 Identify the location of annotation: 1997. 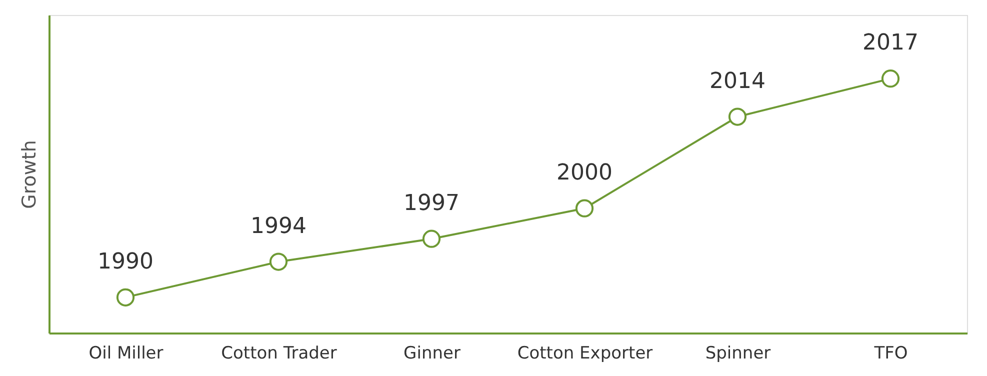
(432, 203).